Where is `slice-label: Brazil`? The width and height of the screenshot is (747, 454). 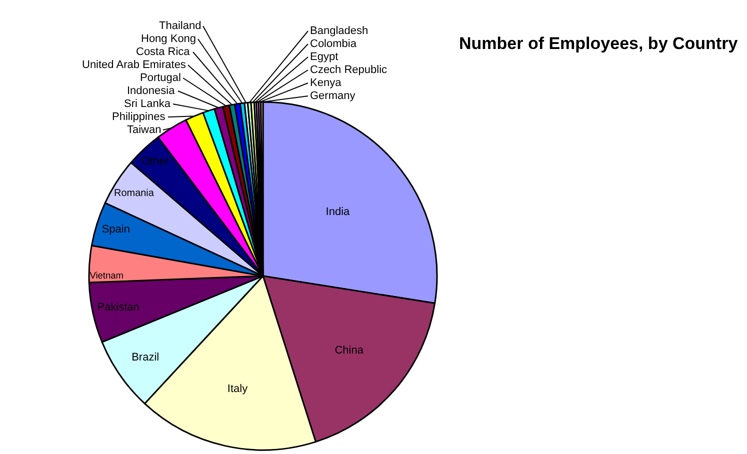
slice-label: Brazil is located at coordinates (146, 358).